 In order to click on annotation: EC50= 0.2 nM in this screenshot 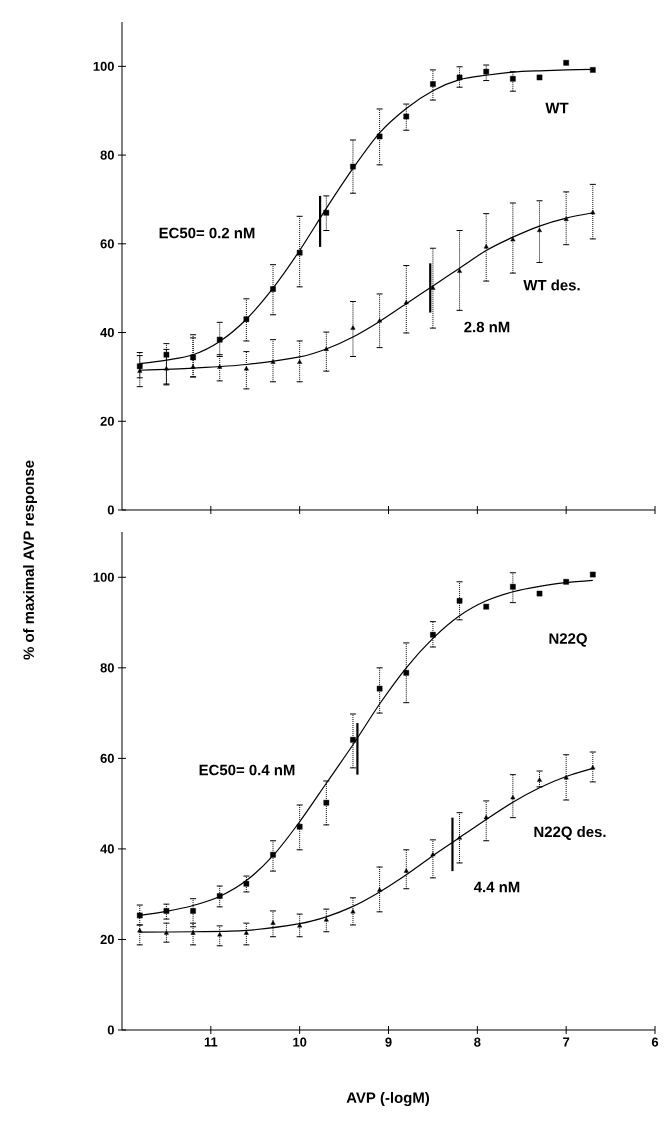, I will do `click(207, 233)`.